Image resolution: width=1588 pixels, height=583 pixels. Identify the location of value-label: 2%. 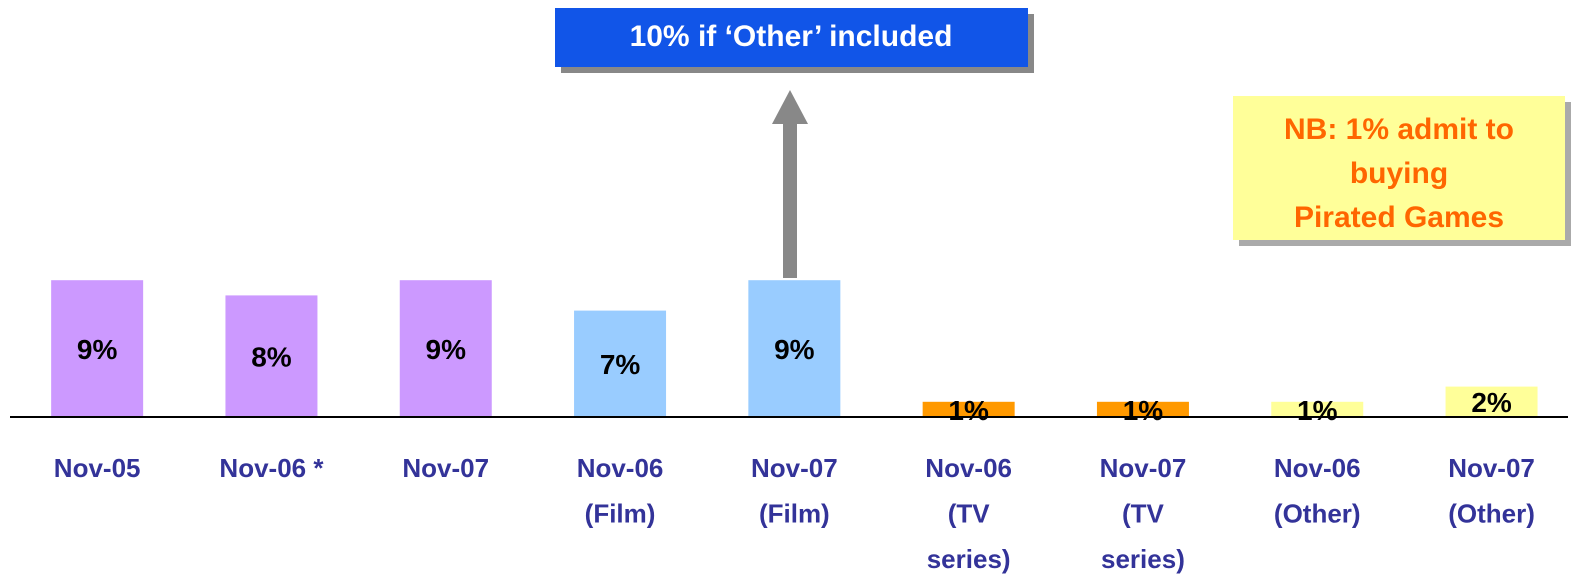
(1491, 402).